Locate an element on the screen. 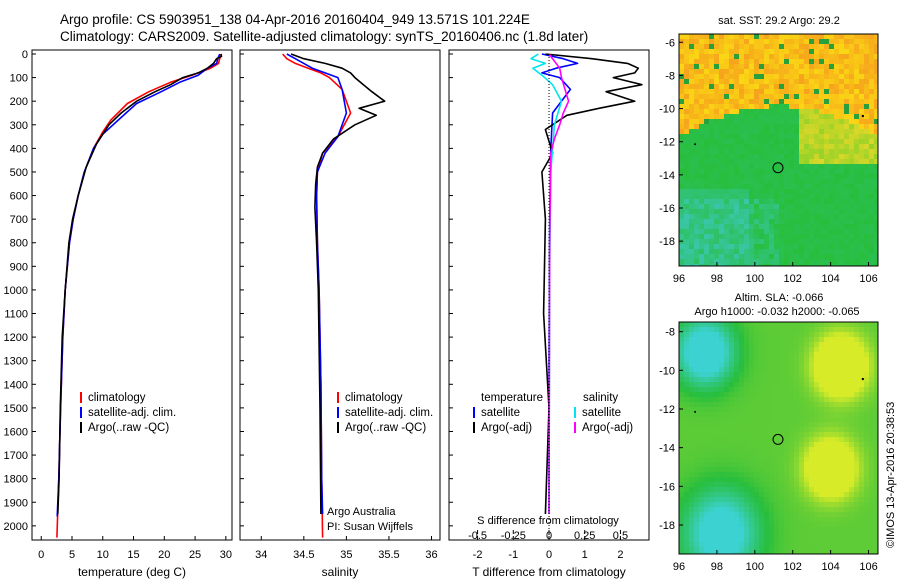  x-tick-label: 34 is located at coordinates (261, 555).